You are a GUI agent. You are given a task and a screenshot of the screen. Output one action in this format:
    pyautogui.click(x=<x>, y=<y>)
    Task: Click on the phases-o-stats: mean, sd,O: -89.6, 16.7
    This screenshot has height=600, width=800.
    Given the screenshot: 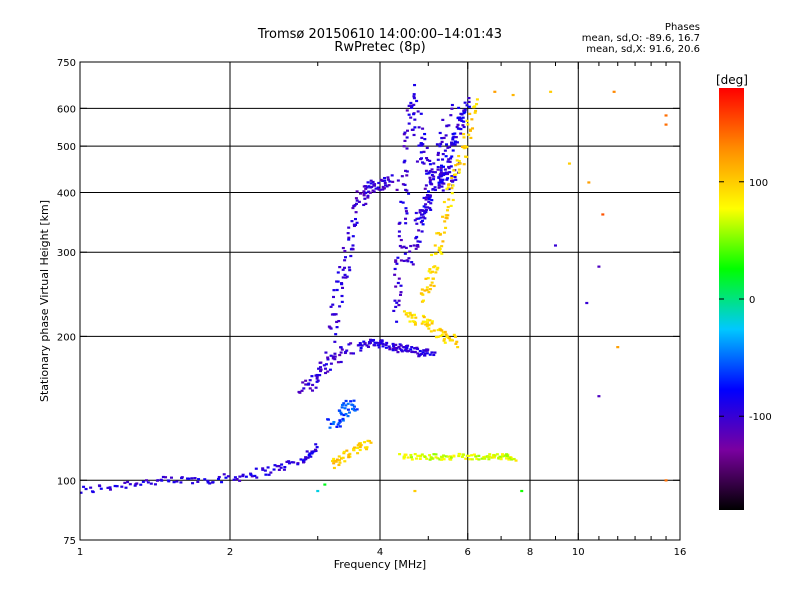 What is the action you would take?
    pyautogui.click(x=640, y=38)
    